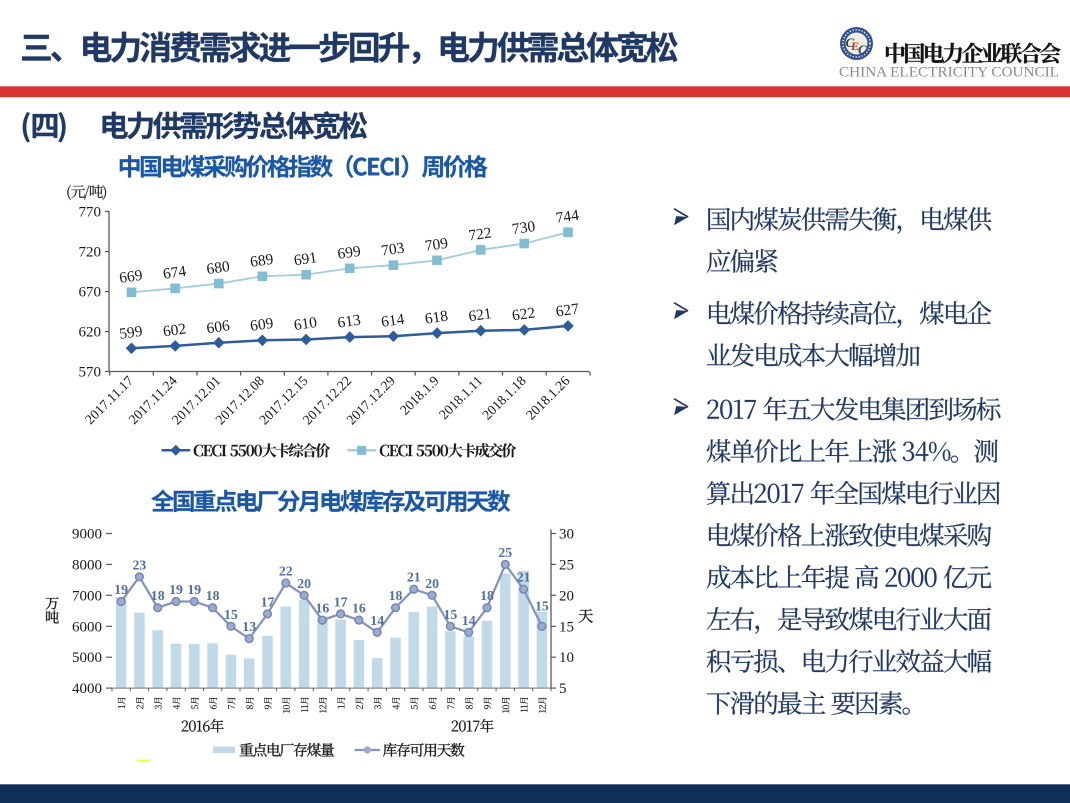 Image resolution: width=1070 pixels, height=803 pixels. What do you see at coordinates (174, 330) in the screenshot?
I see `svg-text: 602` at bounding box center [174, 330].